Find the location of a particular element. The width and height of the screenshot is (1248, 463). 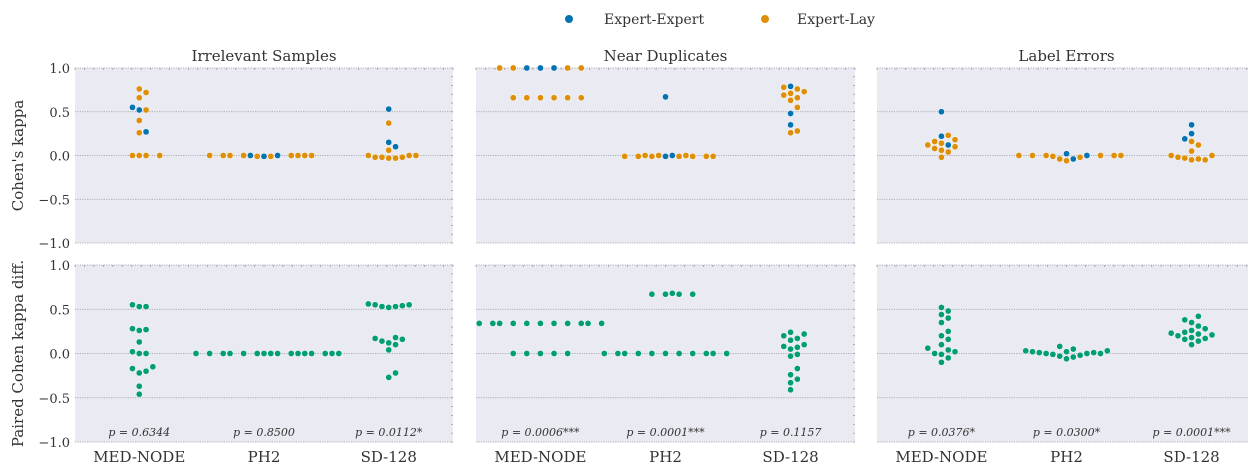

legend-label: Expert-Lay is located at coordinates (836, 20).